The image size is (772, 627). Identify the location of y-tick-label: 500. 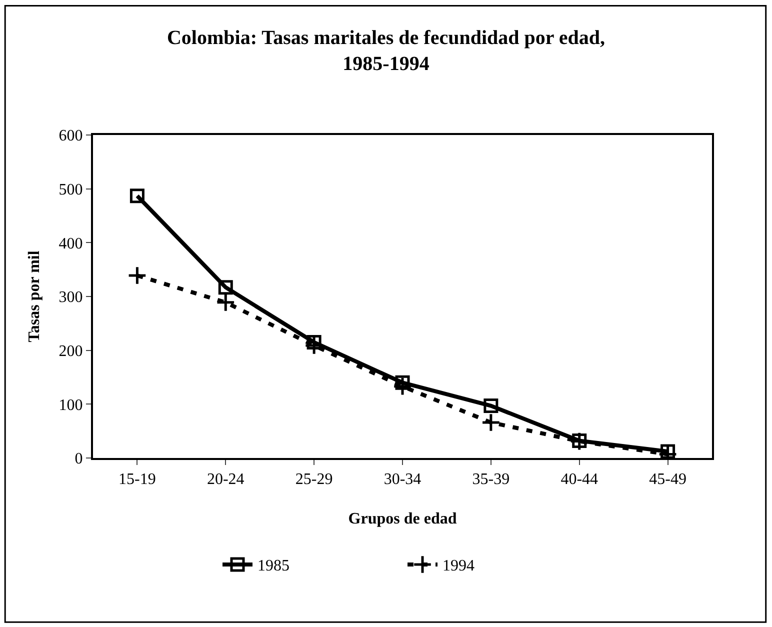
(70, 189).